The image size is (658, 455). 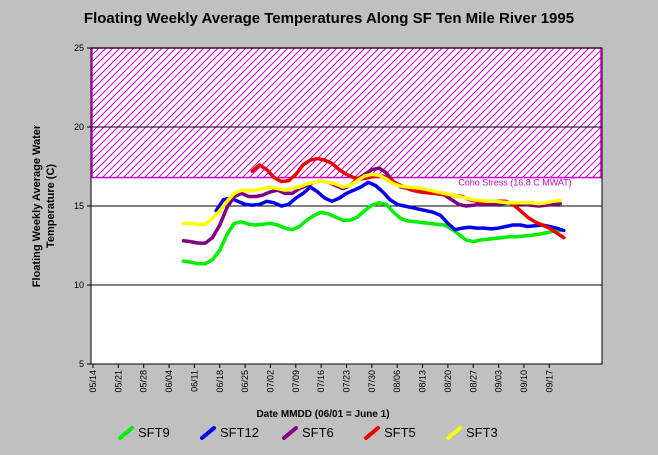 I want to click on series-lines, so click(x=373, y=211).